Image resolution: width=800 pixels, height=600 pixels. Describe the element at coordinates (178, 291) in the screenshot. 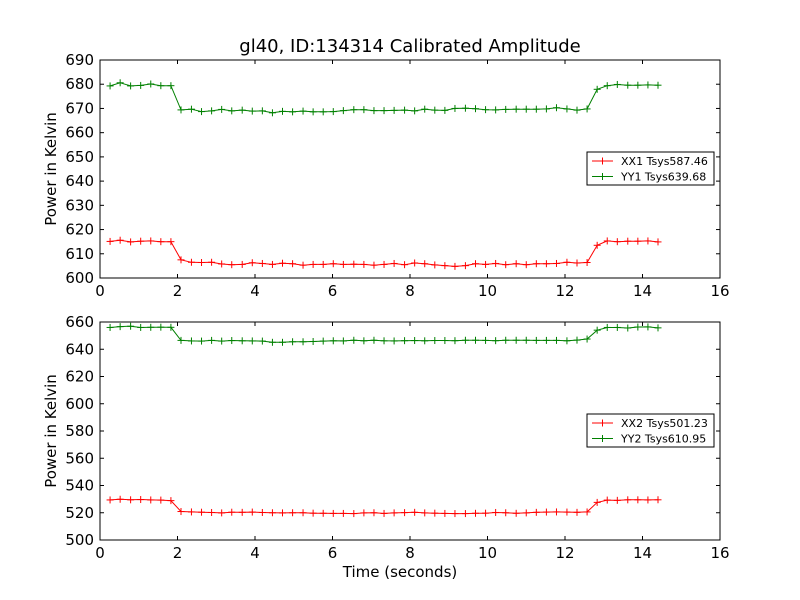

I see `x-tick-label: 2` at that location.